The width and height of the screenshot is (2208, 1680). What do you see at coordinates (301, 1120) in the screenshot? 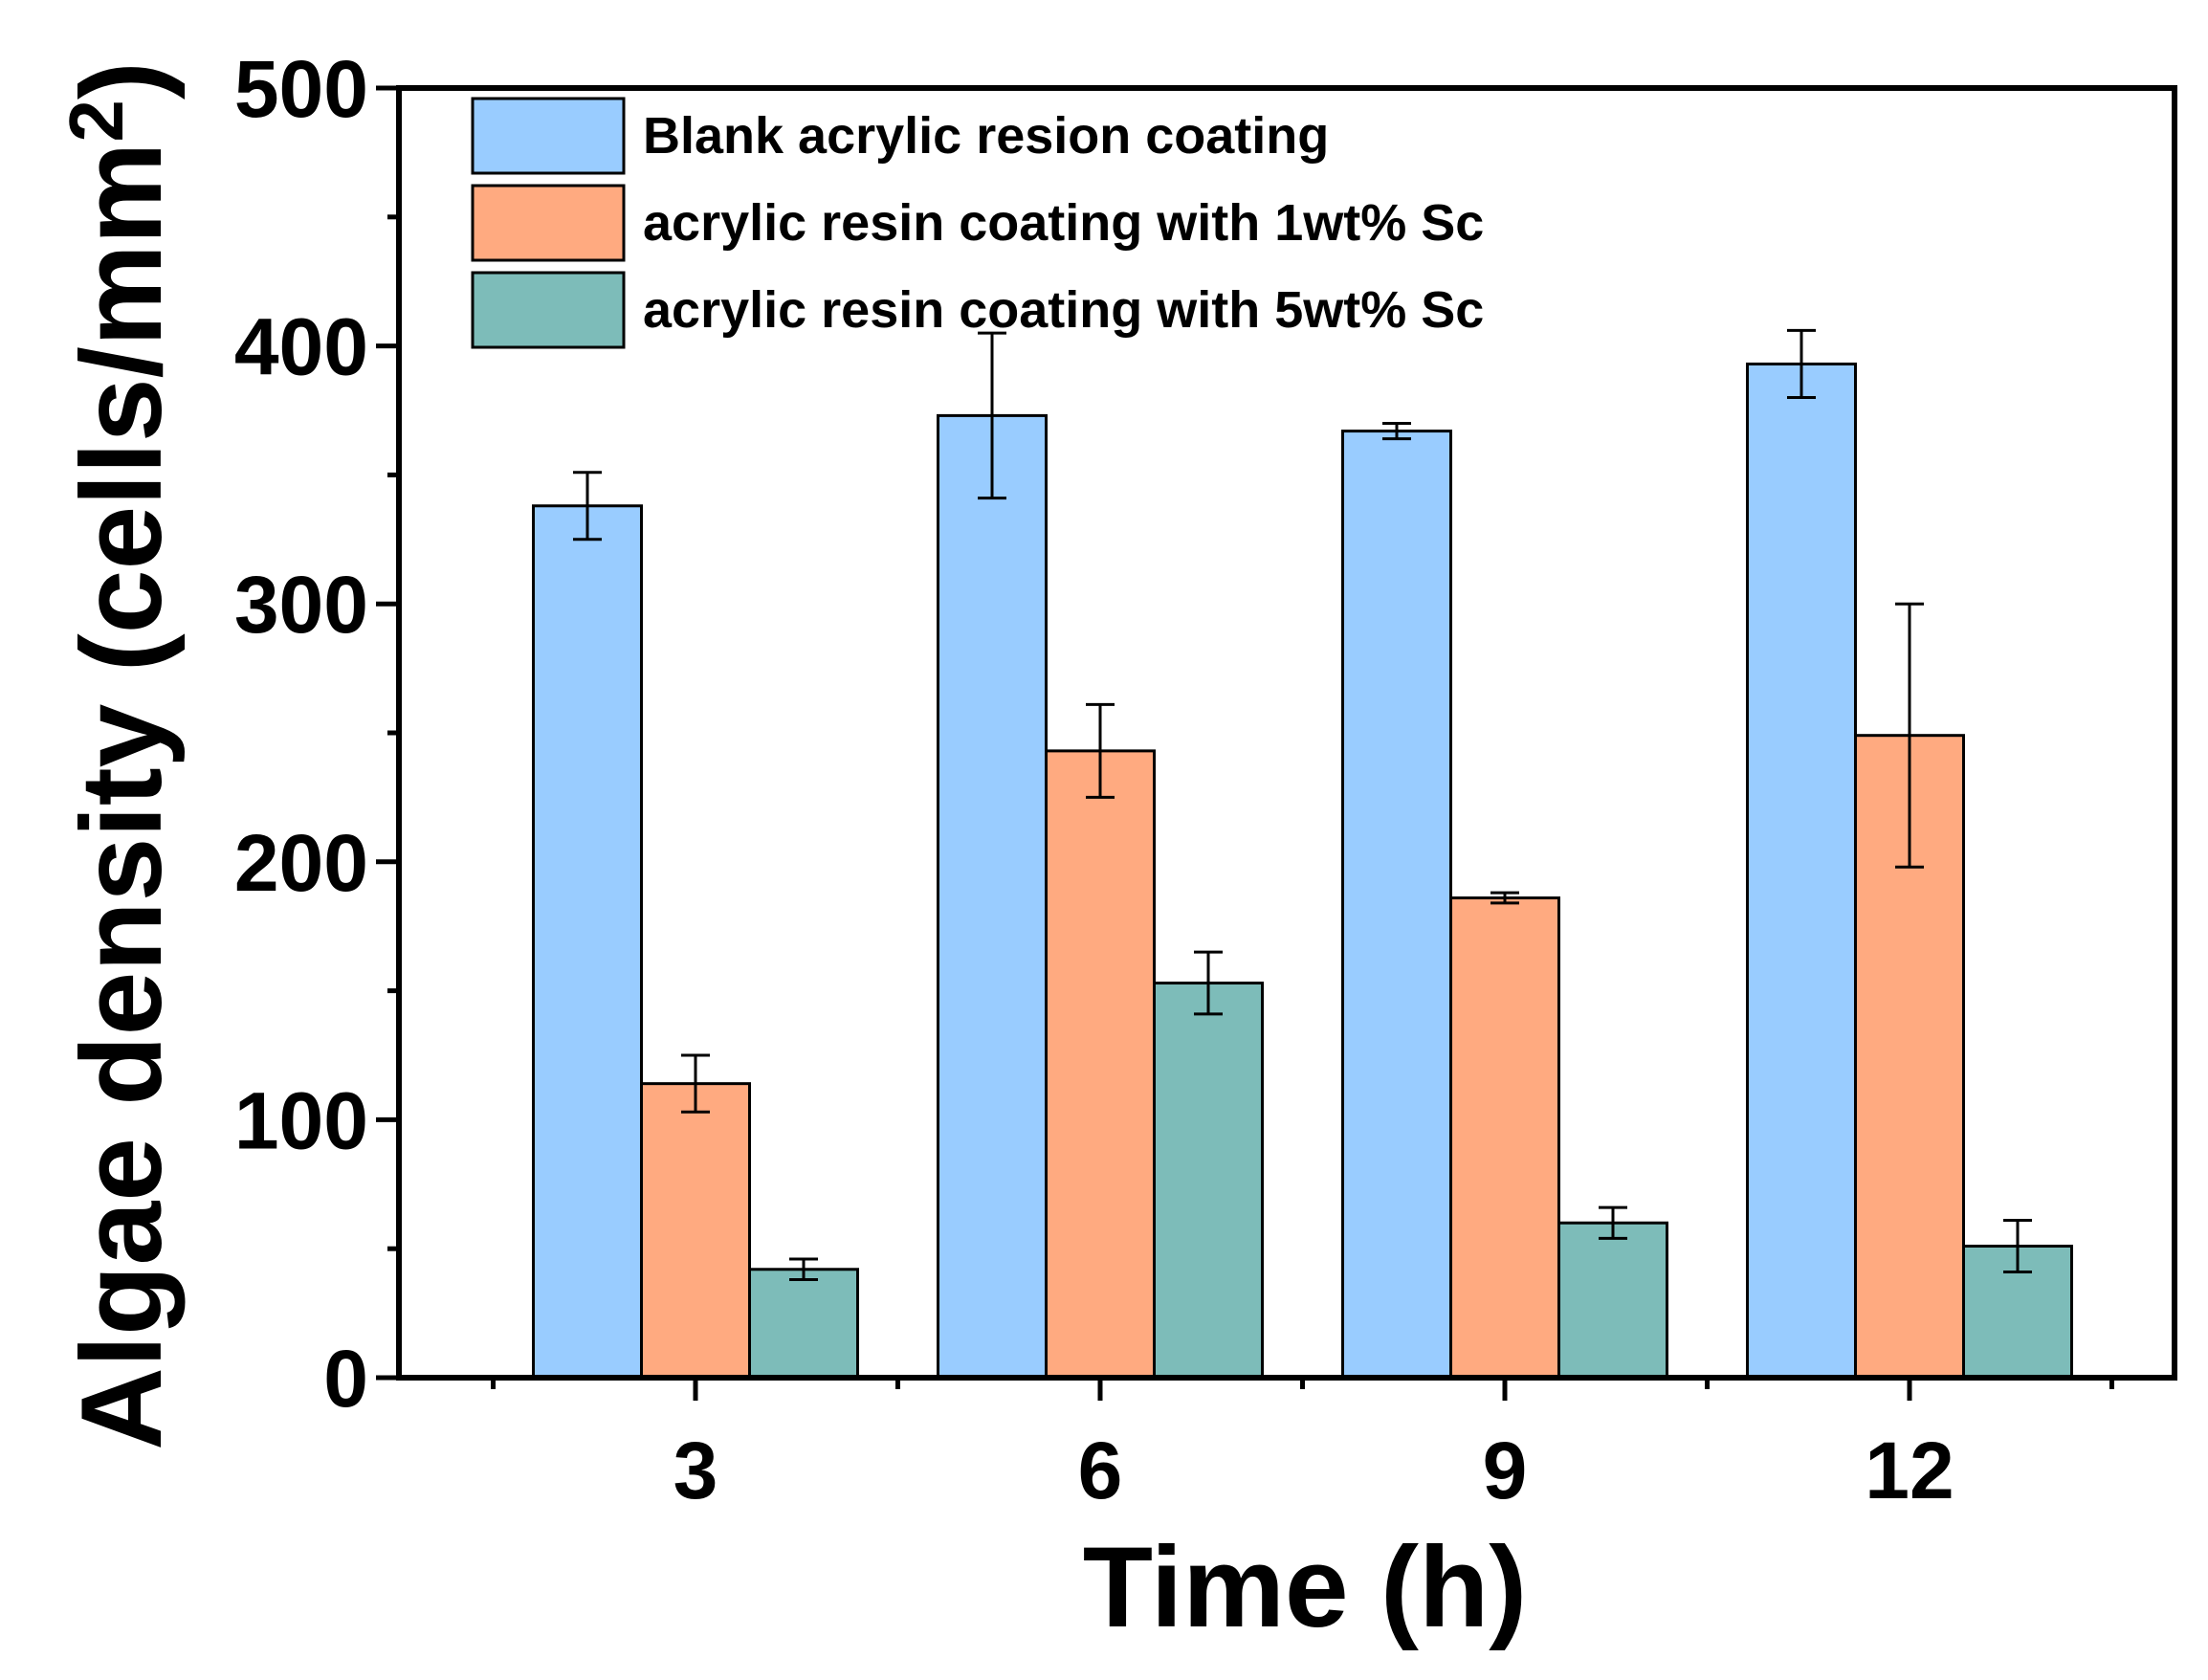
I see `y-tick-label-100: 100` at bounding box center [301, 1120].